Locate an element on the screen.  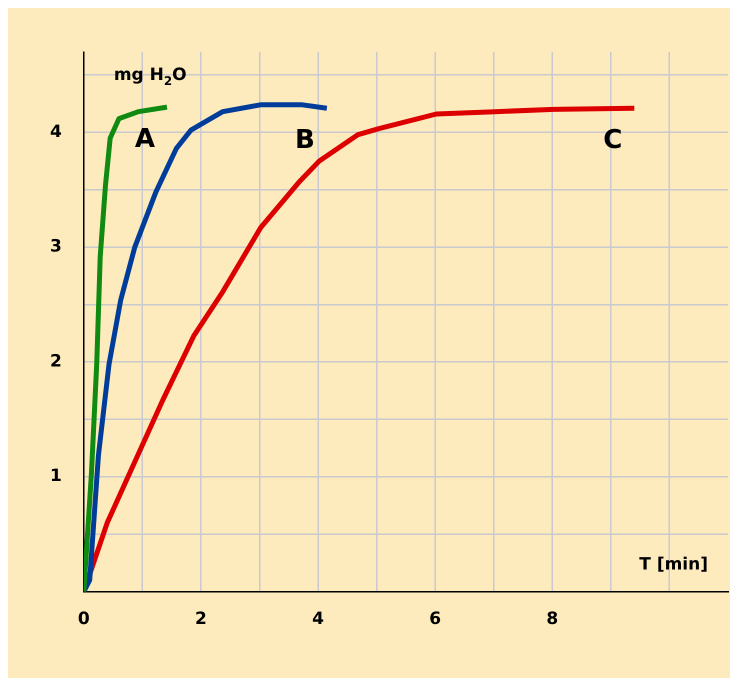
series-label: A is located at coordinates (144, 139).